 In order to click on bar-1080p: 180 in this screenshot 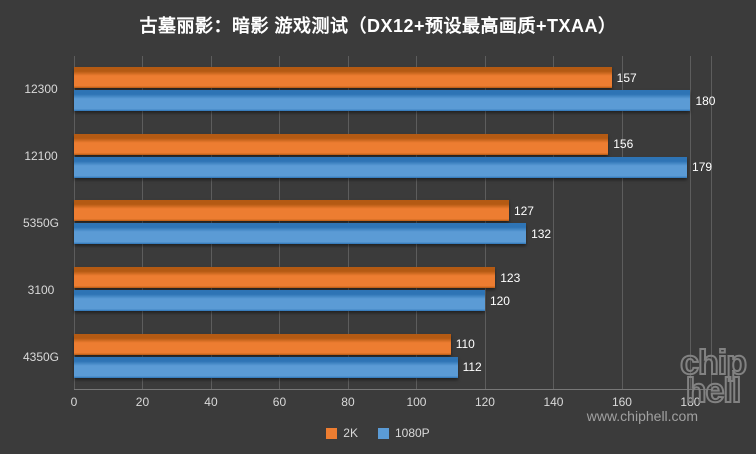, I will do `click(394, 101)`.